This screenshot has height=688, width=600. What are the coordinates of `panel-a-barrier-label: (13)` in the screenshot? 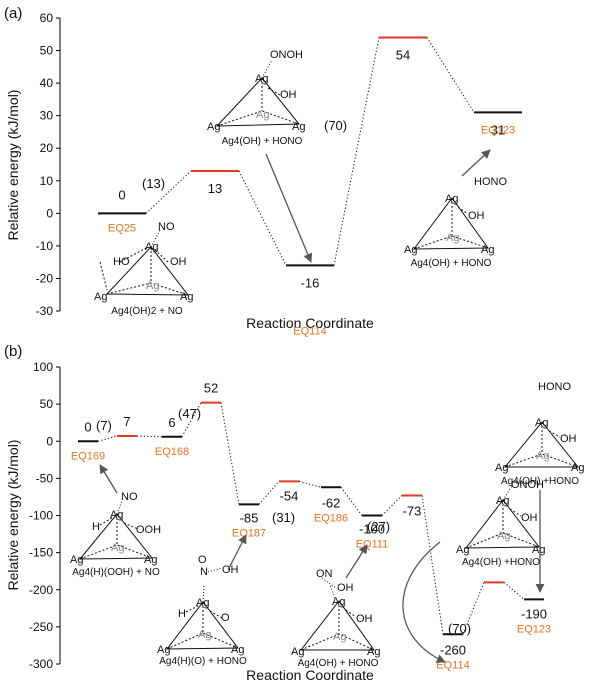 It's located at (153, 183).